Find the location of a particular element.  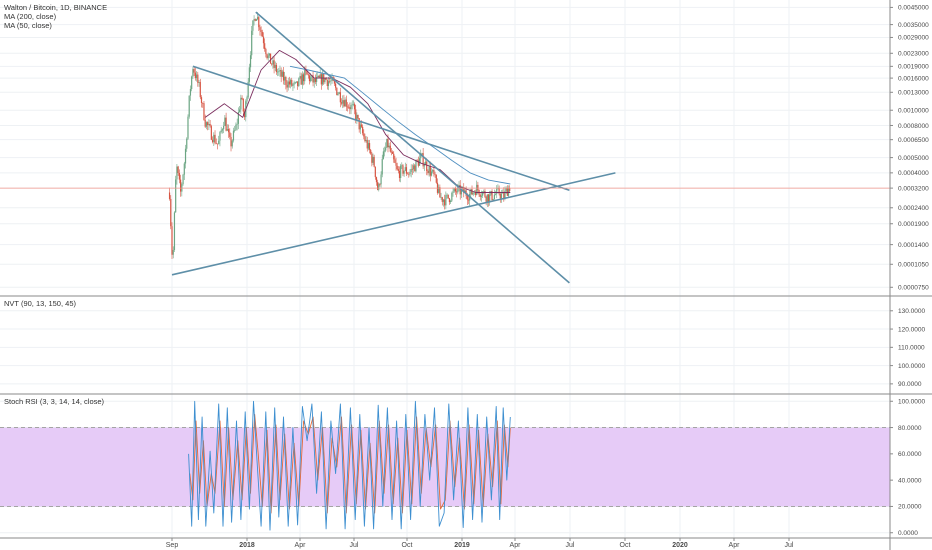

rsi-tick-label: 100.0000 is located at coordinates (911, 402).